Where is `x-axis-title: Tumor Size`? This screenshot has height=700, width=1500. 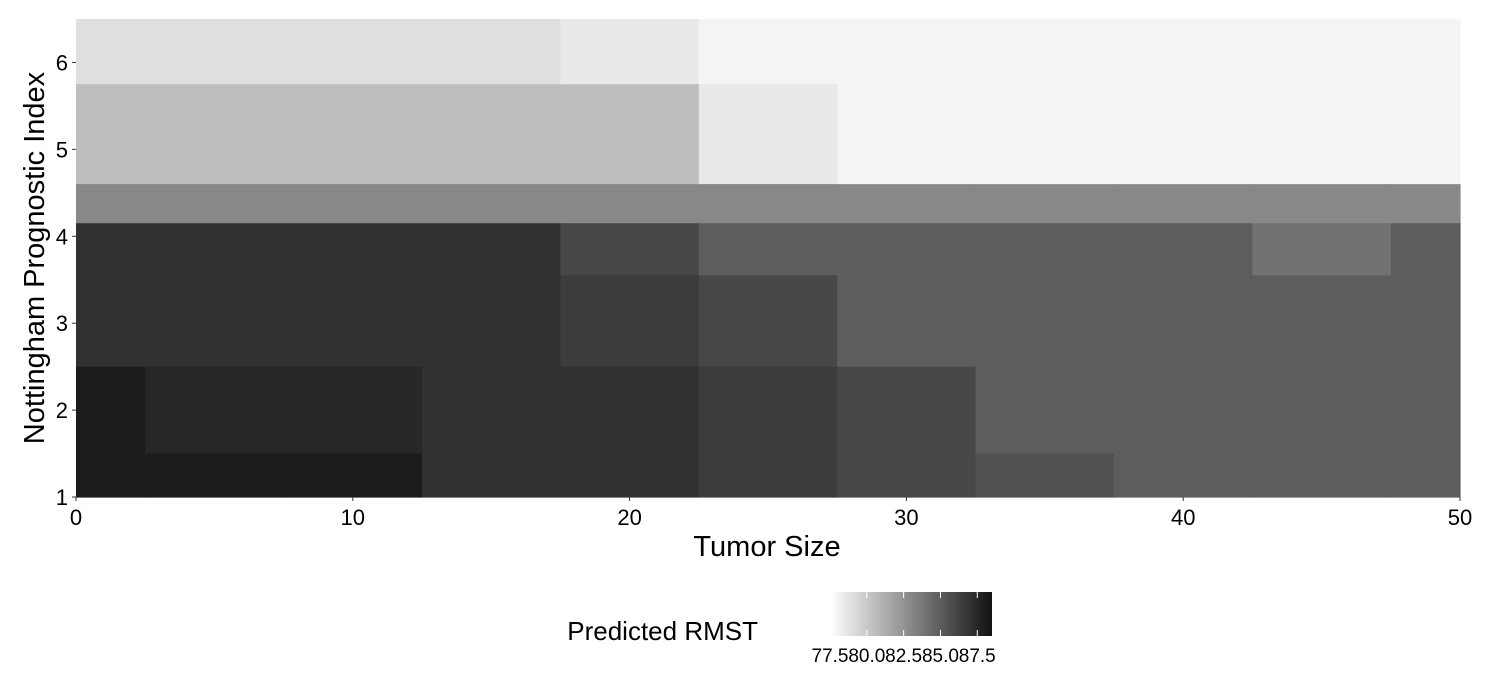 x-axis-title: Tumor Size is located at coordinates (766, 547).